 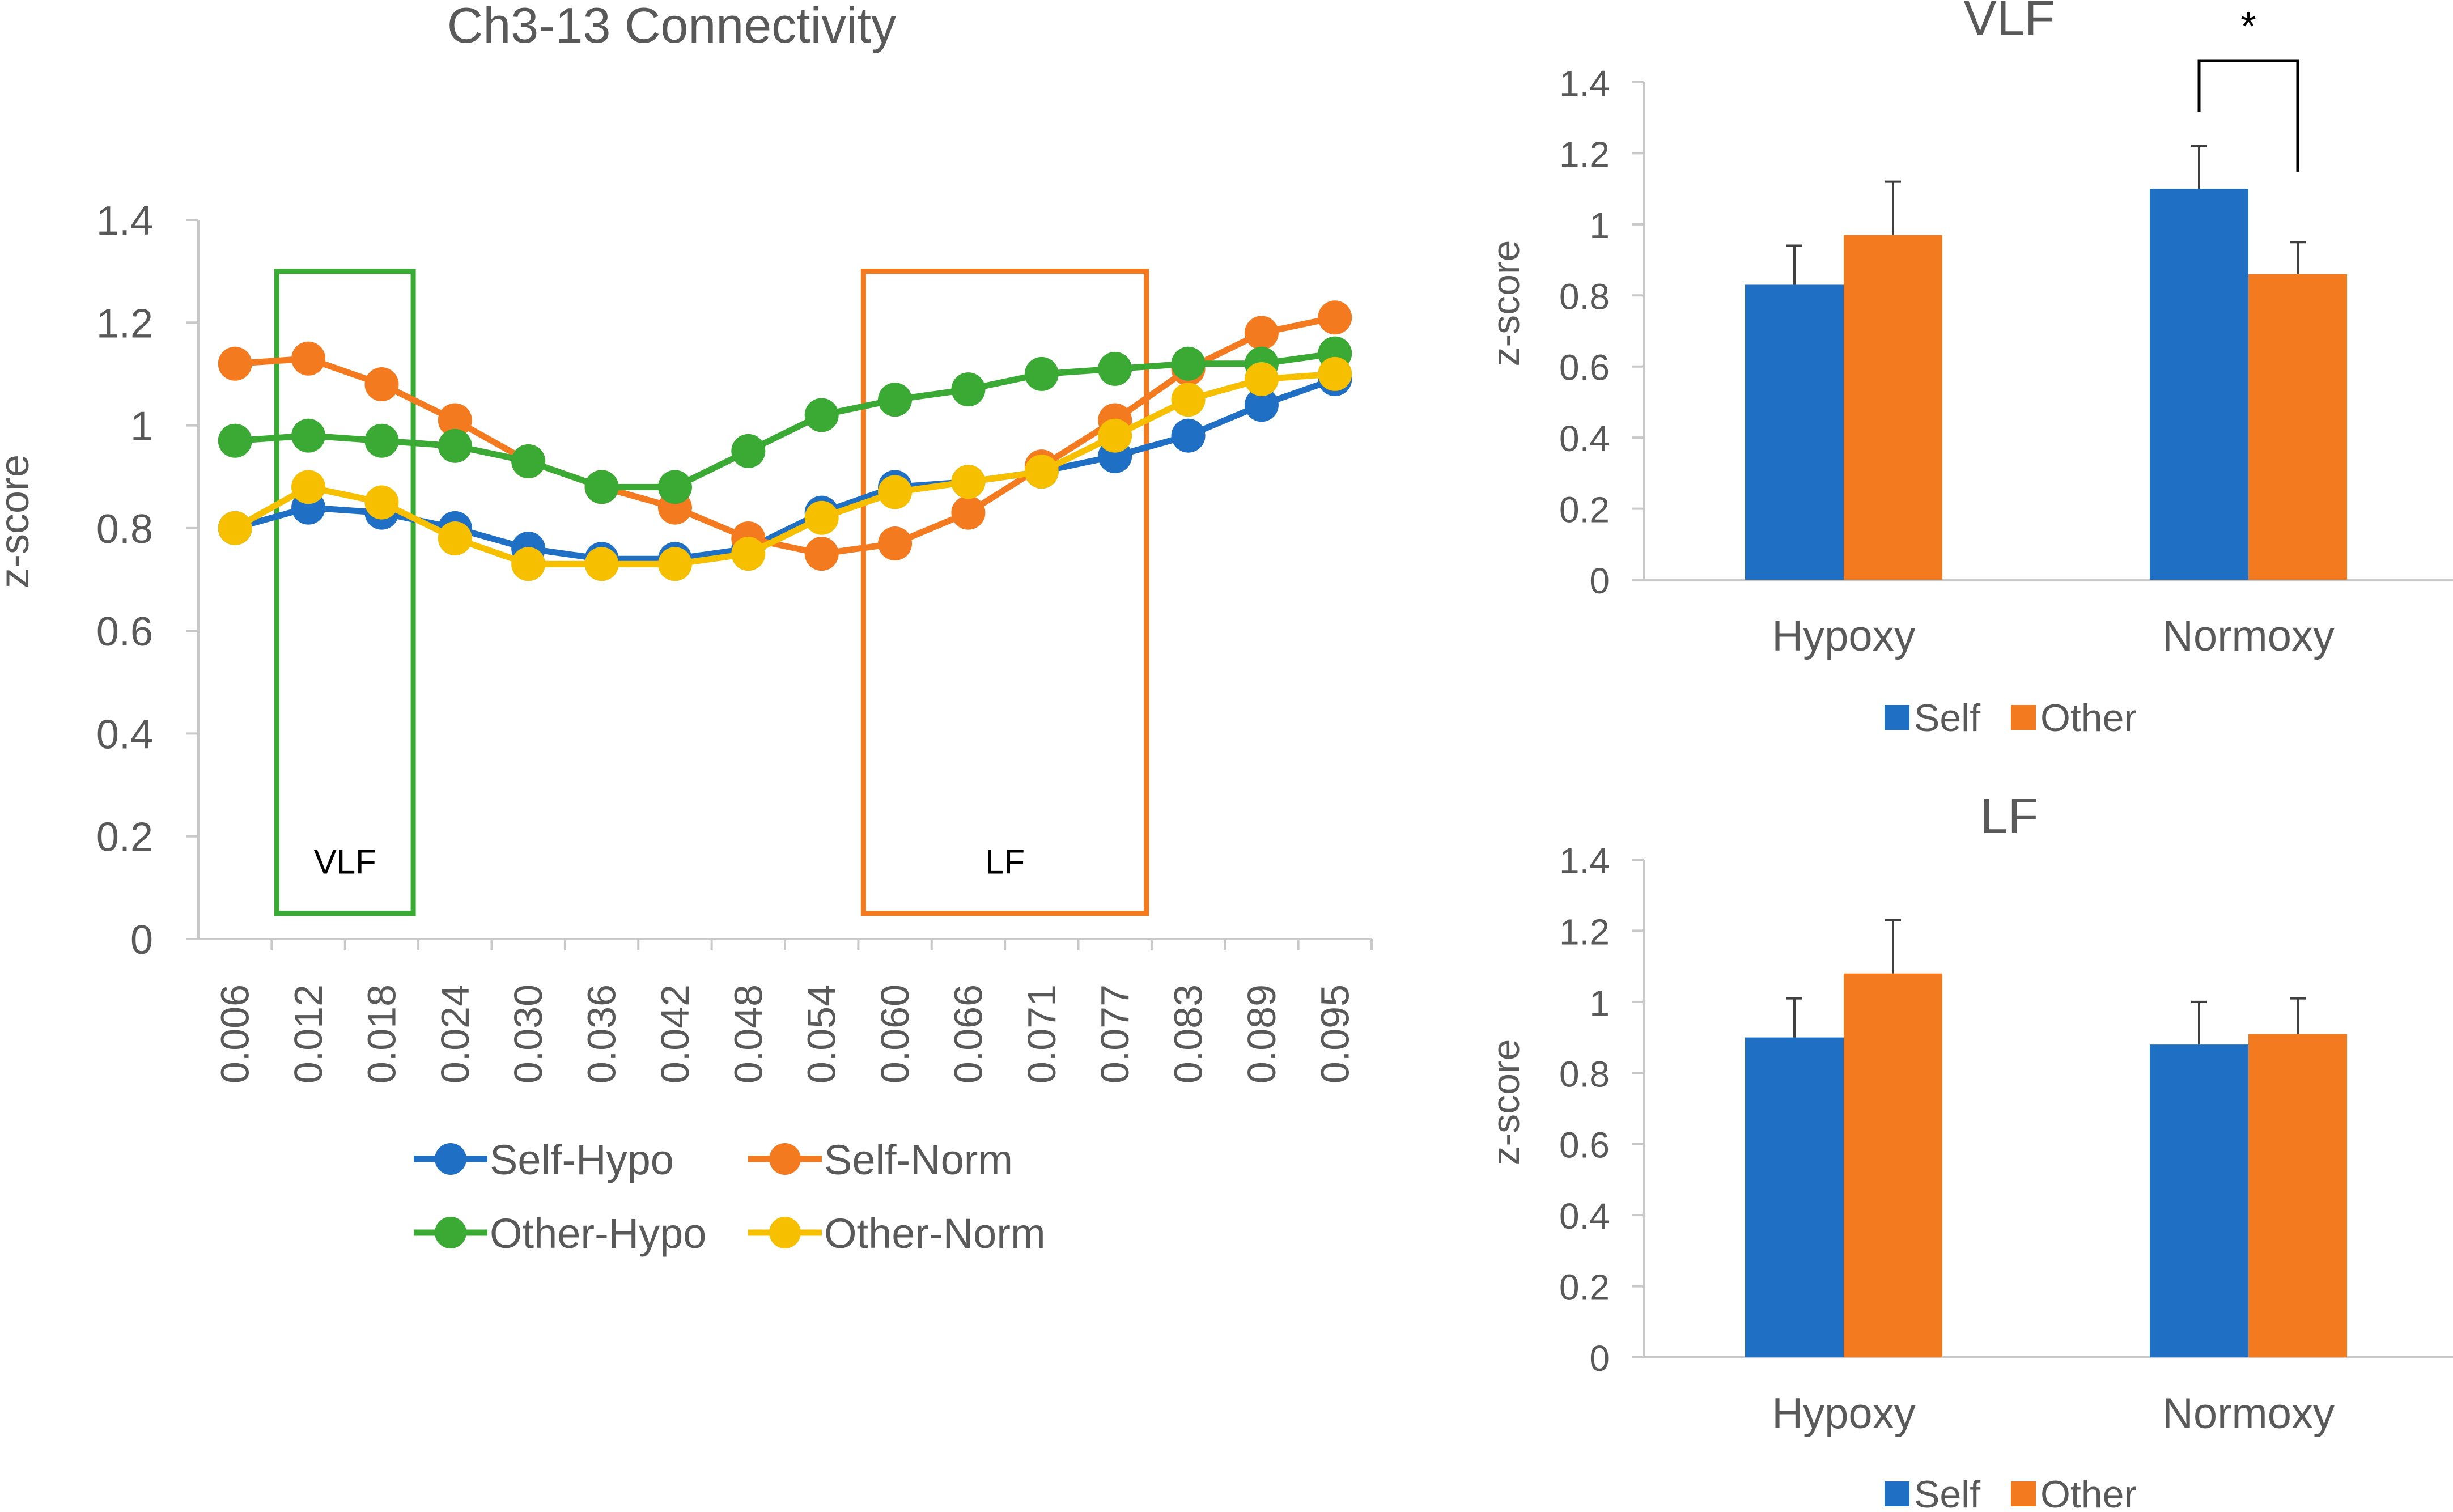 I want to click on self-hypo-point, so click(x=1189, y=436).